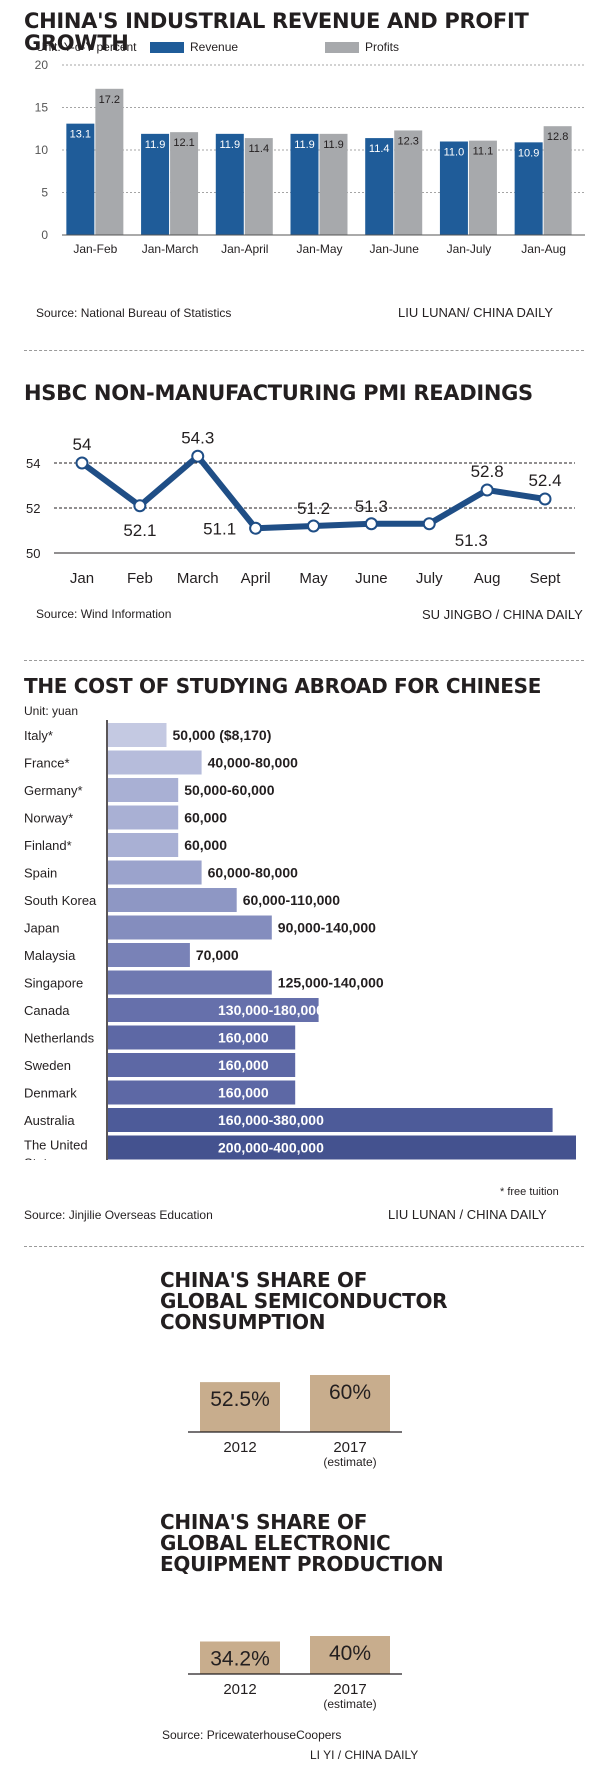 This screenshot has width=600, height=1770. What do you see at coordinates (198, 578) in the screenshot?
I see `x-category-label: March` at bounding box center [198, 578].